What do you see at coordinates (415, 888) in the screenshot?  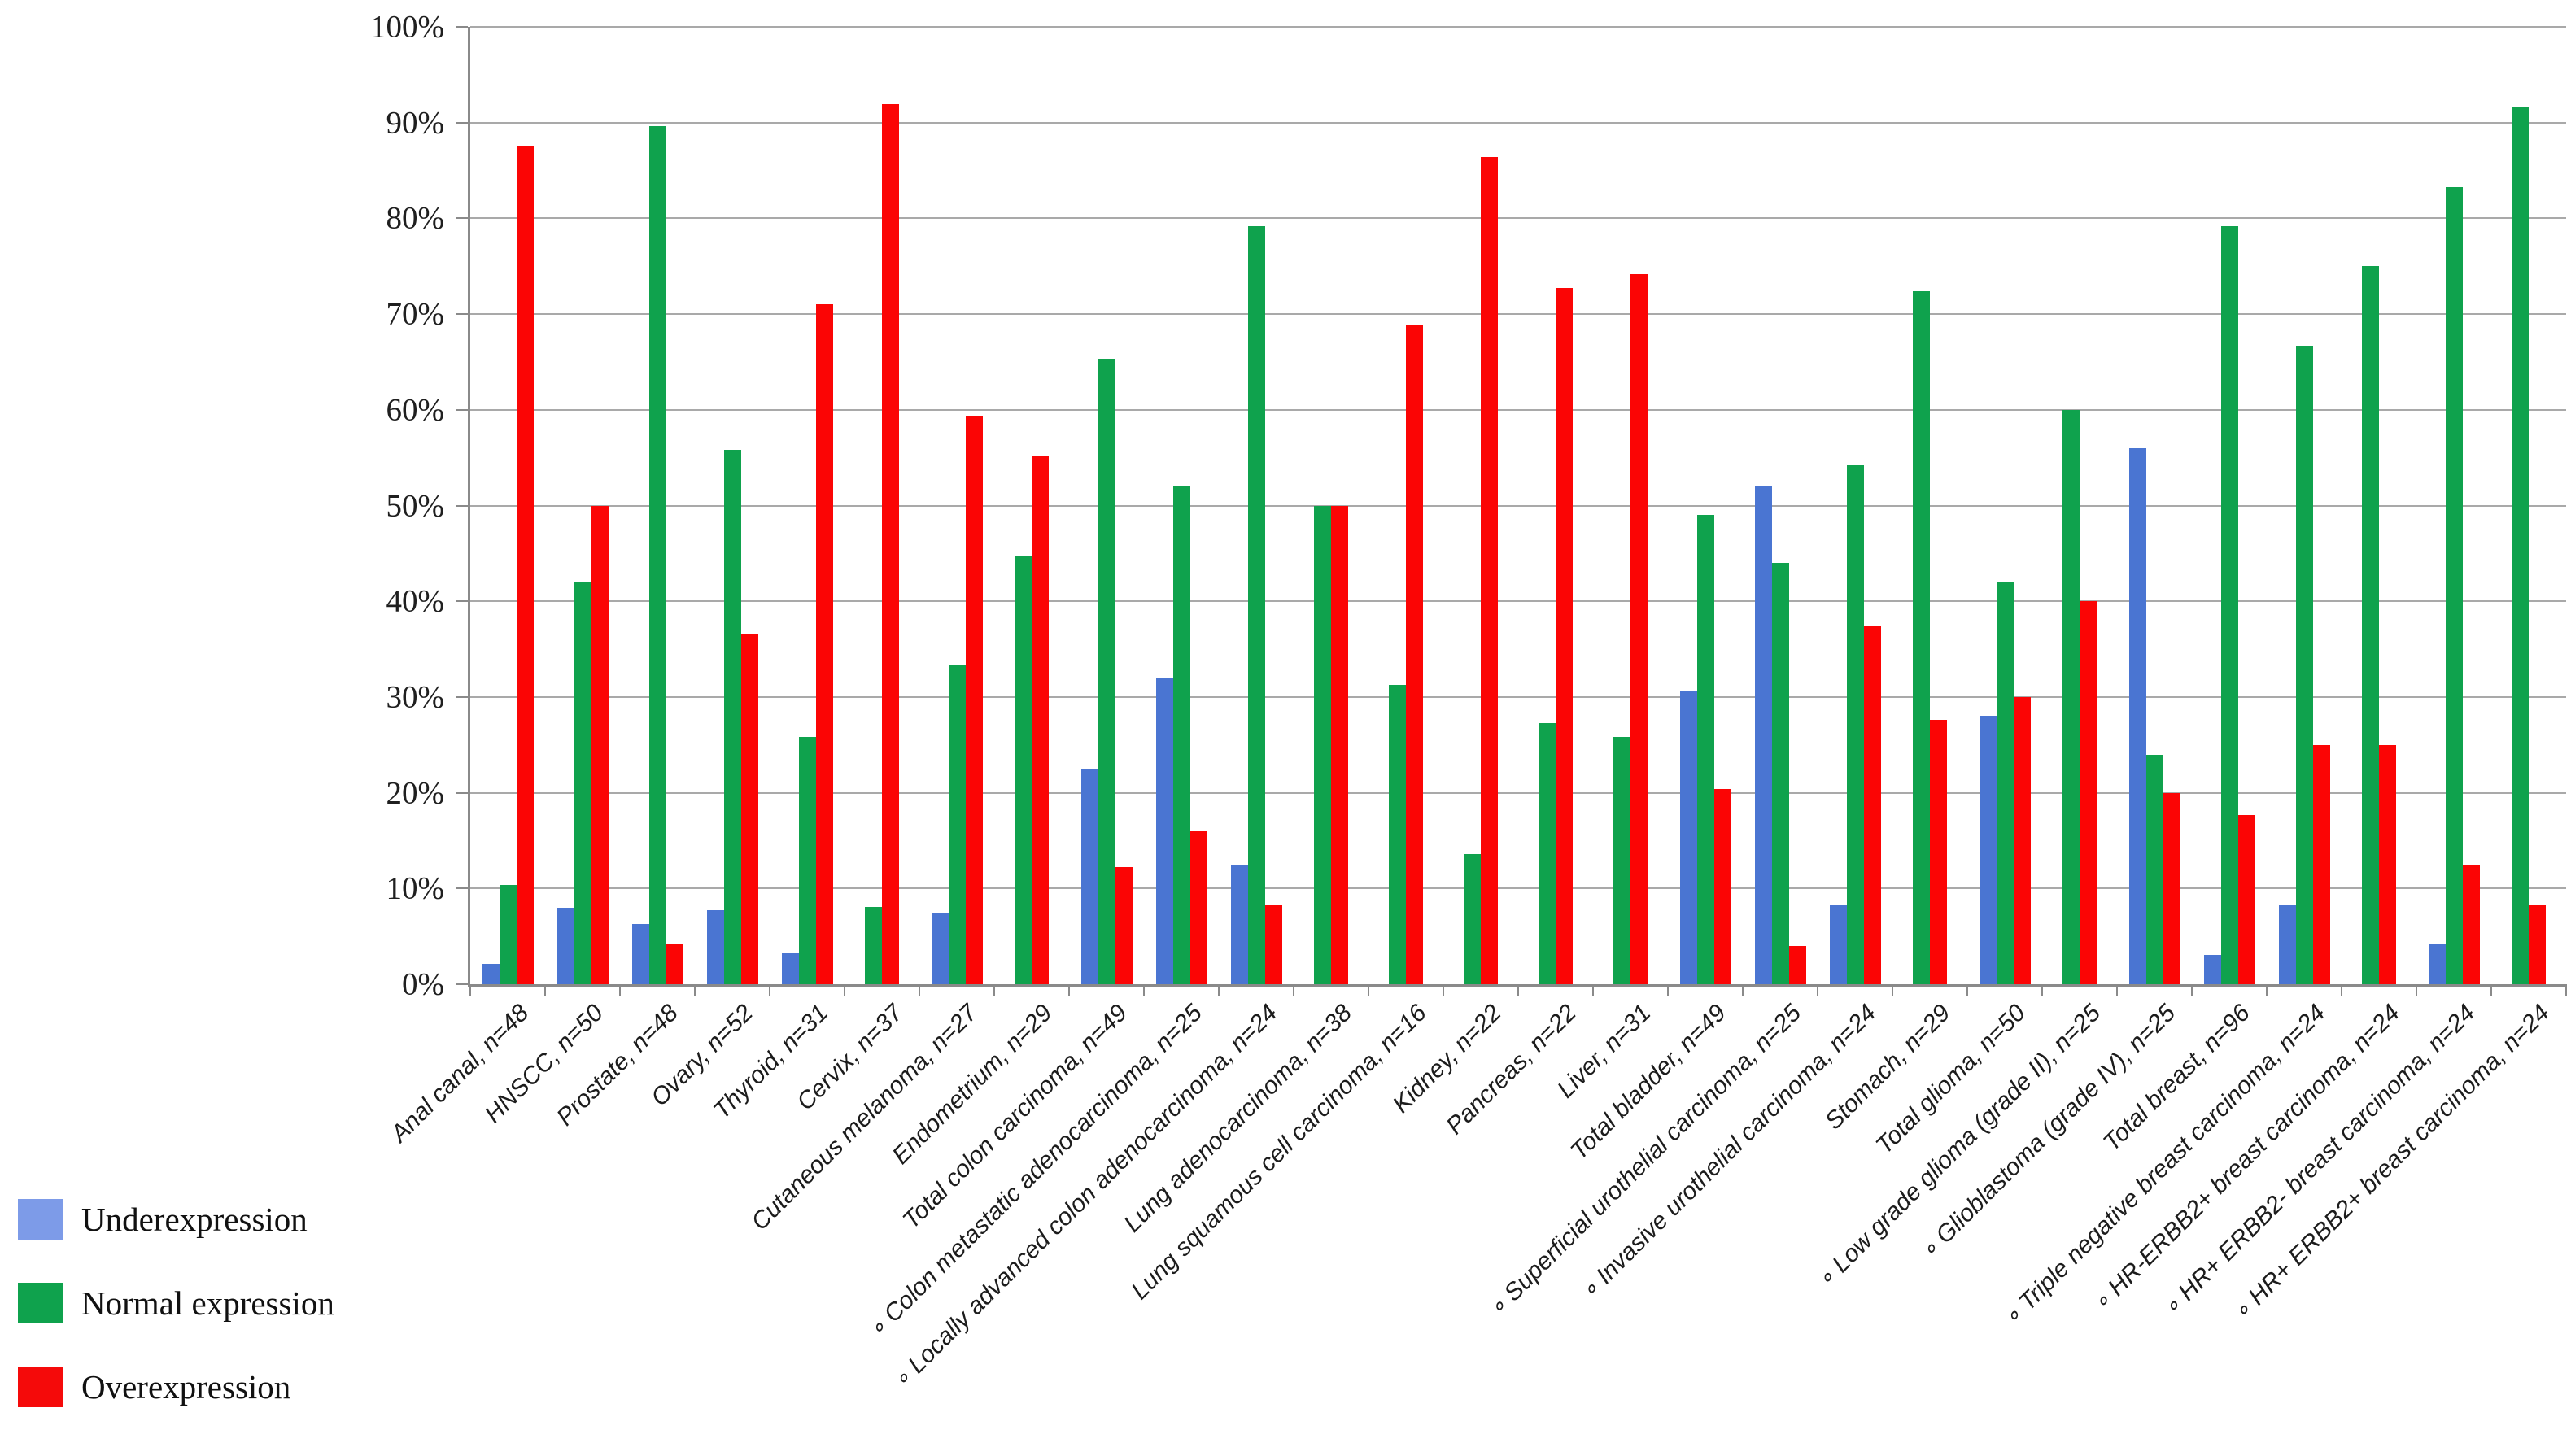 I see `y-axis-tick-label: 10%` at bounding box center [415, 888].